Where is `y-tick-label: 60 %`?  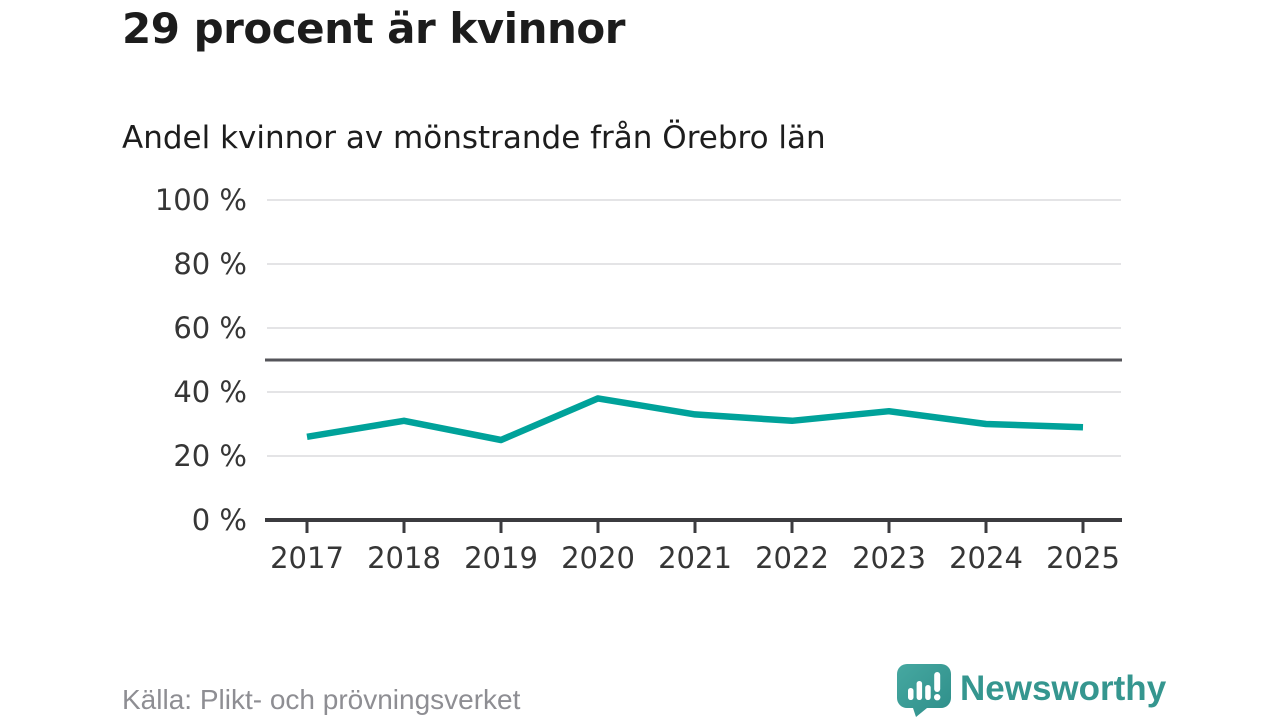
y-tick-label: 60 % is located at coordinates (210, 328).